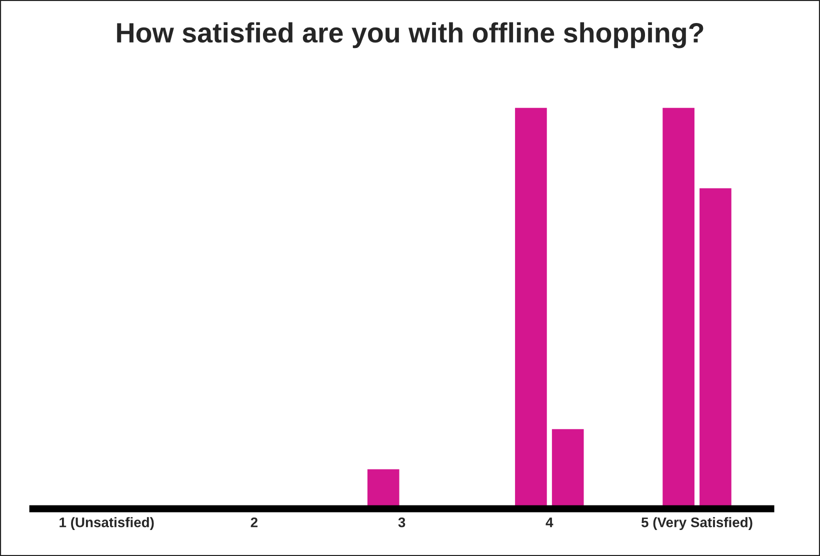 This screenshot has width=820, height=556. Describe the element at coordinates (410, 35) in the screenshot. I see `chart-title: How satisfied are you with offline shopping?` at that location.